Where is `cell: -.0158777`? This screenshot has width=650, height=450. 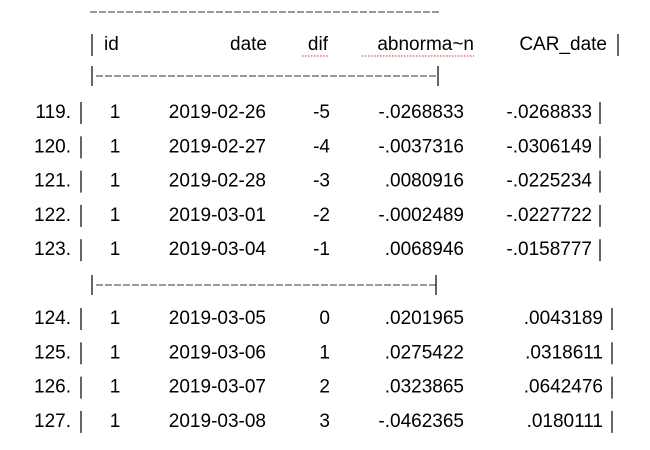 cell: -.0158777 is located at coordinates (549, 249).